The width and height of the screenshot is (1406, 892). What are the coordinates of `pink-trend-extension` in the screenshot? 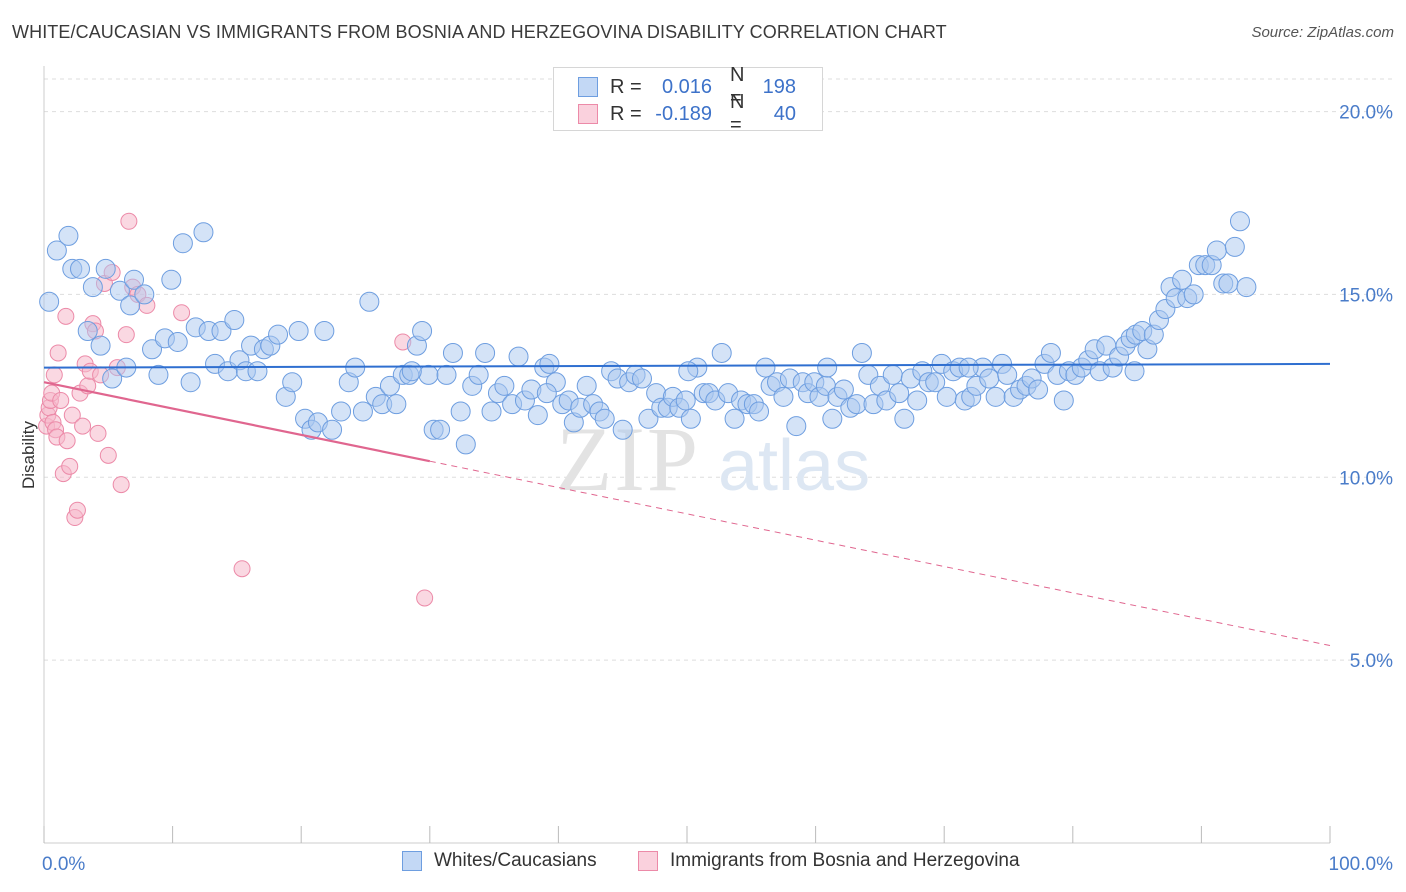 It's located at (880, 553).